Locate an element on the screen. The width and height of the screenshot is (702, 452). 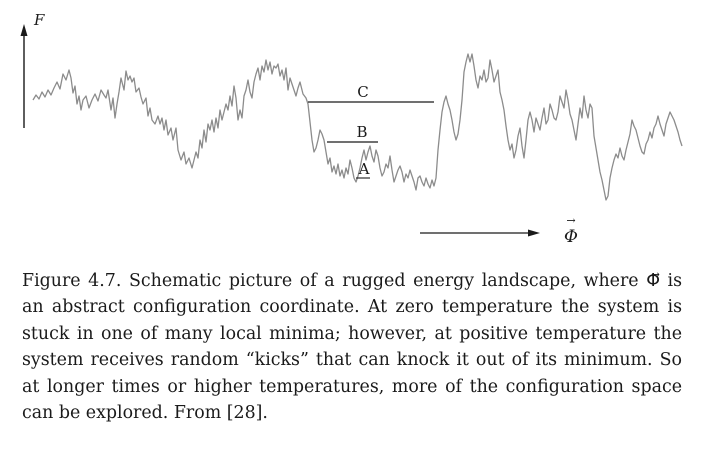
phi-vector-arrow: → is located at coordinates (570, 220).